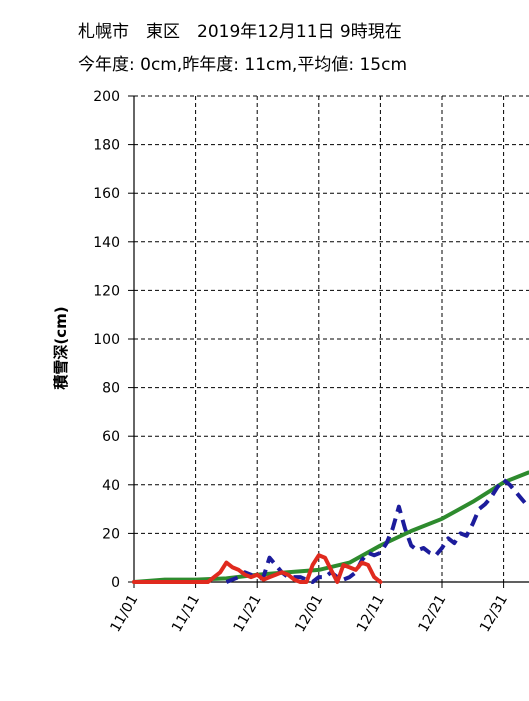  I want to click on series-lines, so click(330, 527).